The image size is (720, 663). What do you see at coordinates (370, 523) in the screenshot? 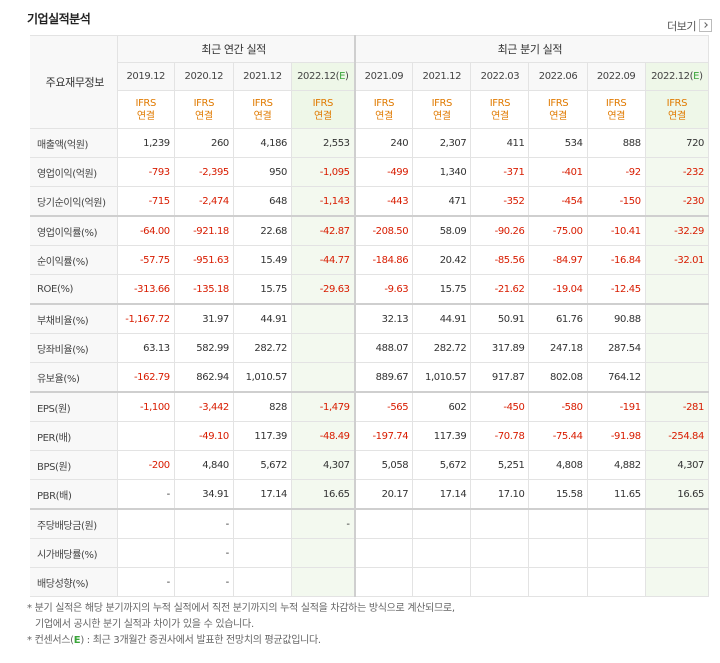
I see `table-row: 주당배당금(원) - -` at bounding box center [370, 523].